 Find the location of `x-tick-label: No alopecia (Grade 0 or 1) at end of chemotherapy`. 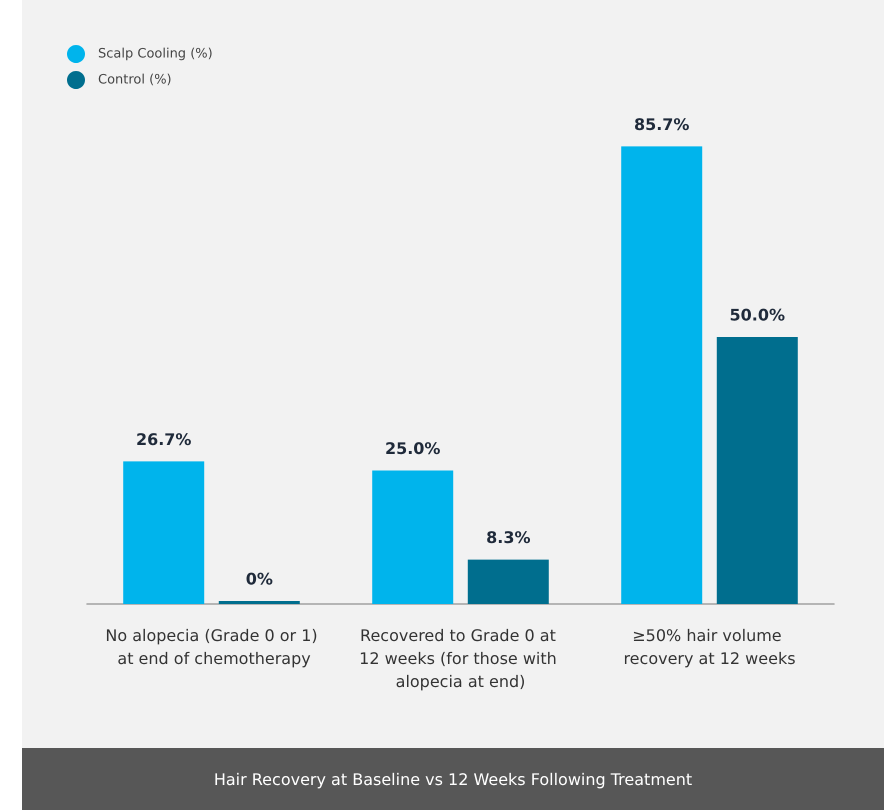

x-tick-label: No alopecia (Grade 0 or 1) at end of chemotherapy is located at coordinates (211, 647).